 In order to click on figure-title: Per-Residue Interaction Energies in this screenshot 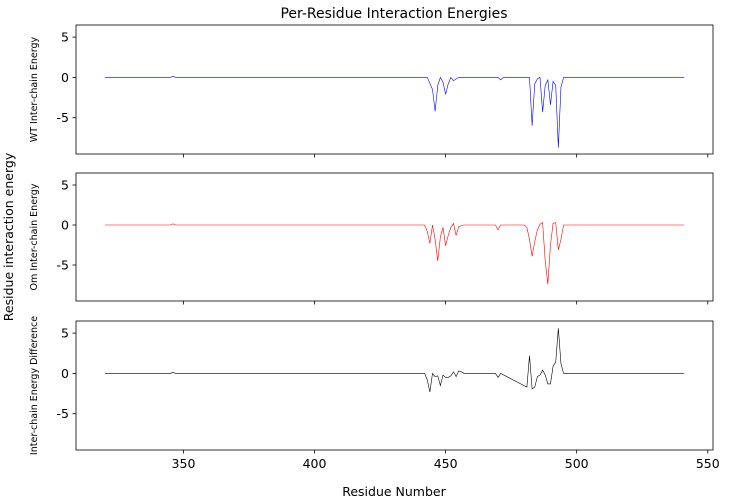, I will do `click(393, 14)`.